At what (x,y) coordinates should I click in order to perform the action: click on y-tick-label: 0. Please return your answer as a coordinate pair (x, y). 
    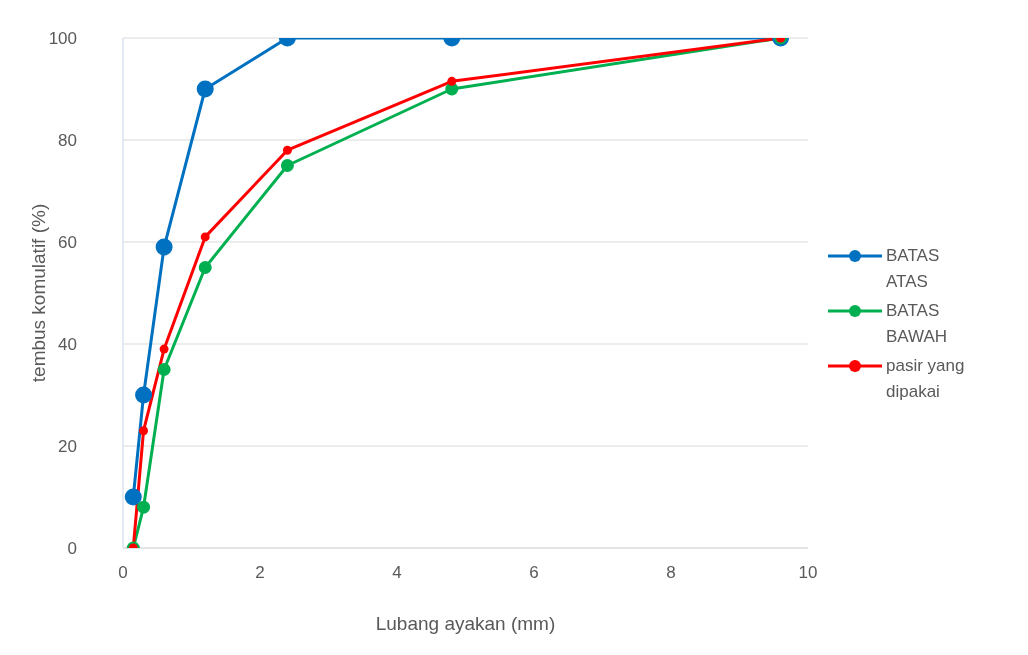
    Looking at the image, I should click on (72, 549).